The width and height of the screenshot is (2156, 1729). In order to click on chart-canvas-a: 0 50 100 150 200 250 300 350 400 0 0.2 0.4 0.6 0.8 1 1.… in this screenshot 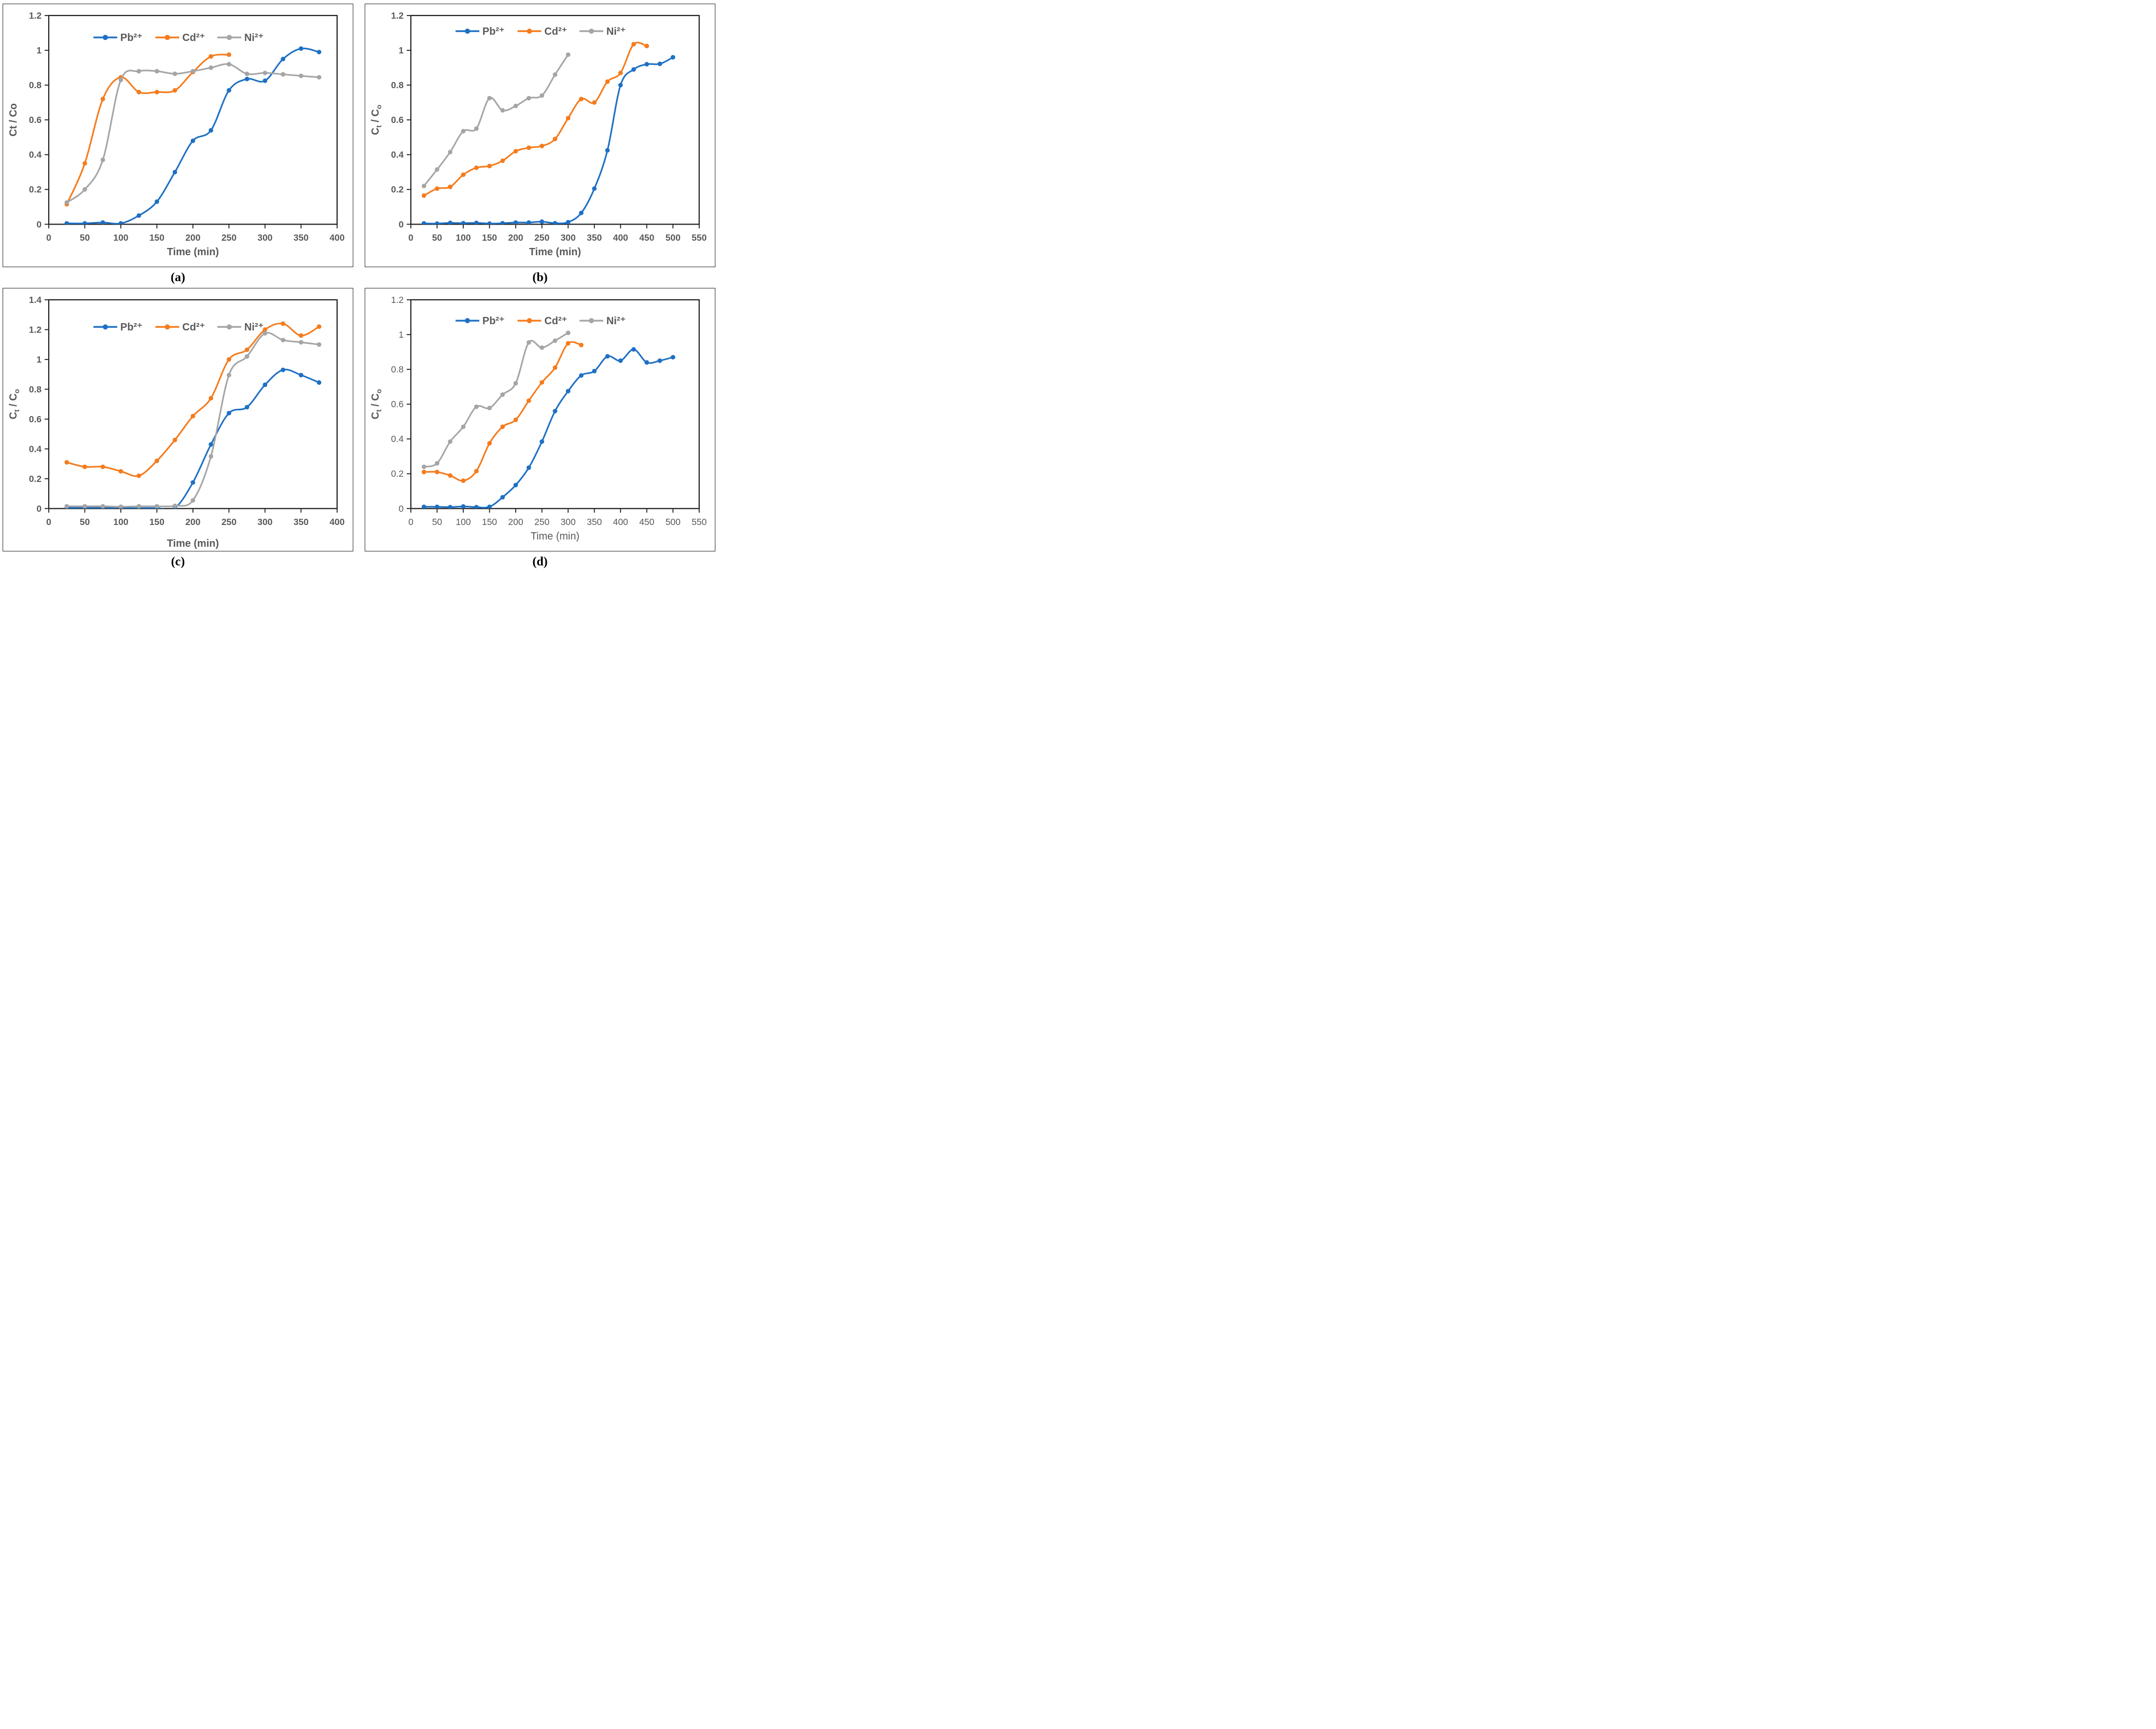, I will do `click(176, 134)`.